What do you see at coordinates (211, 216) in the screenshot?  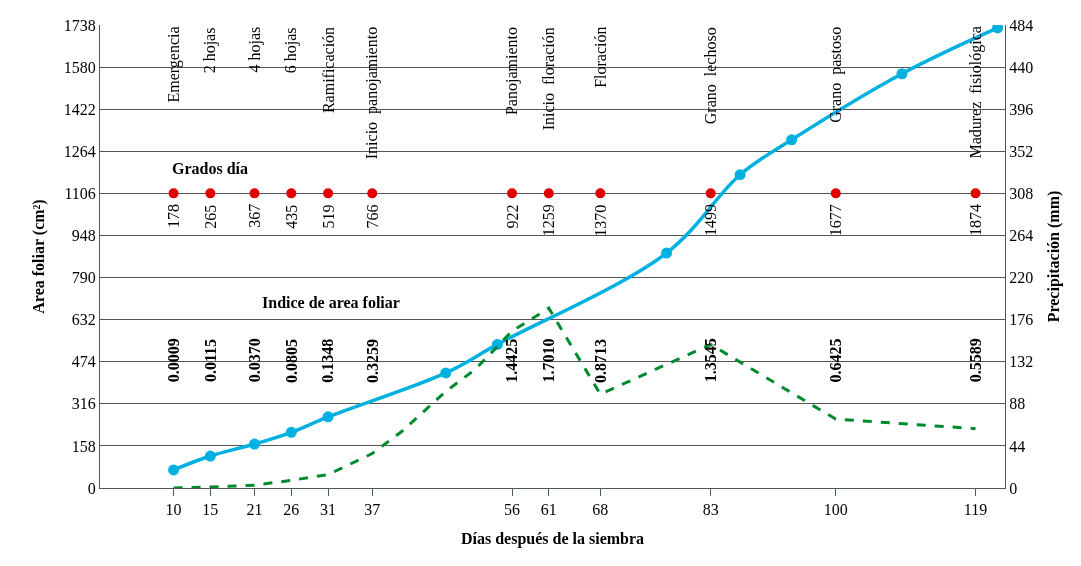 I see `annotation: 265` at bounding box center [211, 216].